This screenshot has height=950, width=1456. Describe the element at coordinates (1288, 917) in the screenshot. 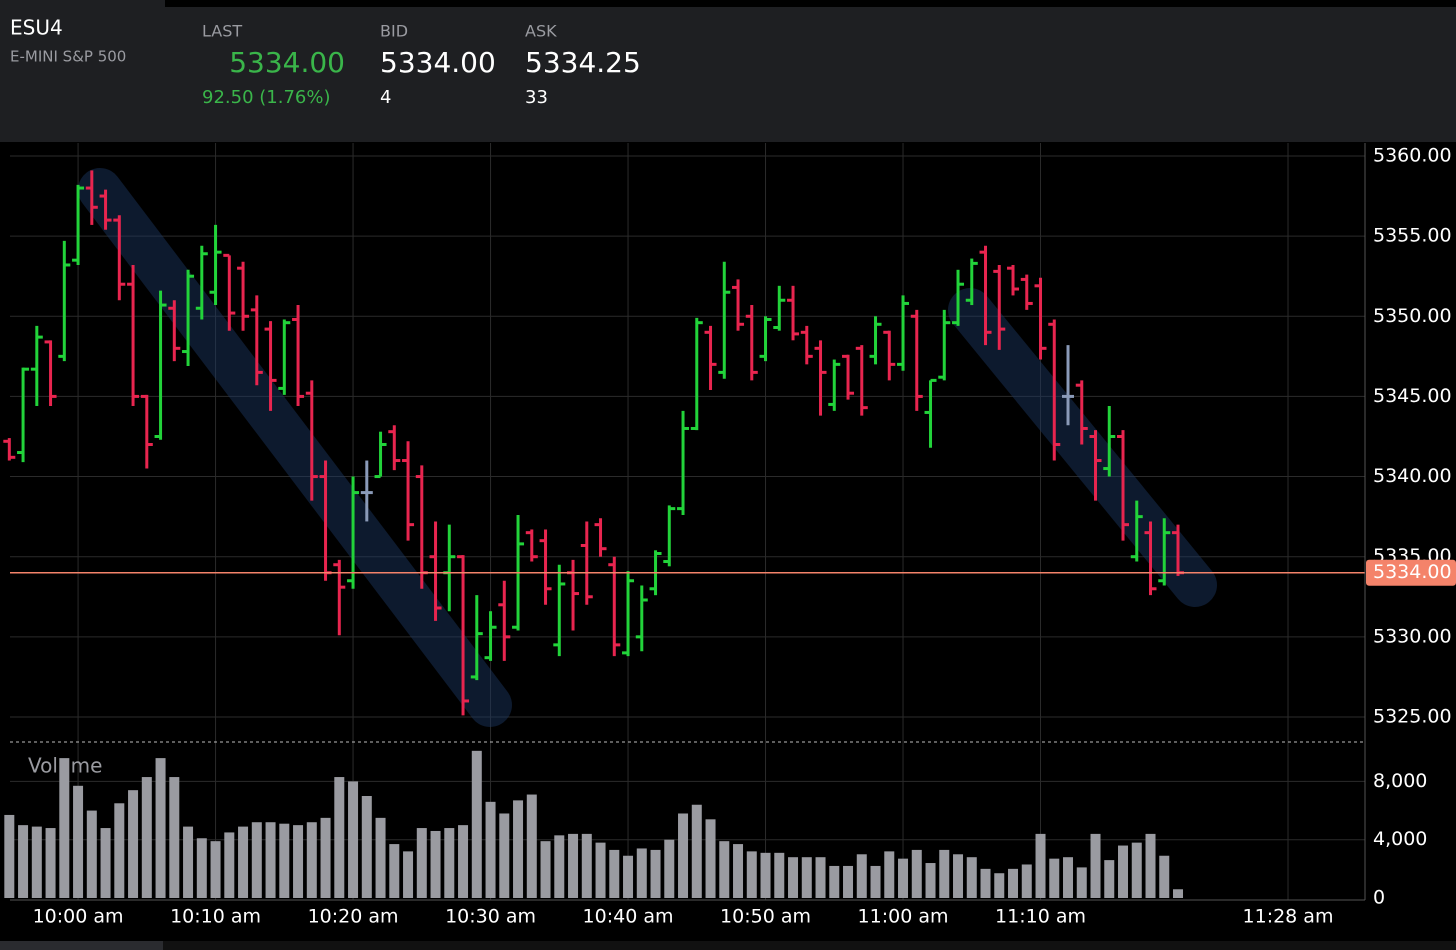

I see `x-tick-label: 11:28 am` at that location.